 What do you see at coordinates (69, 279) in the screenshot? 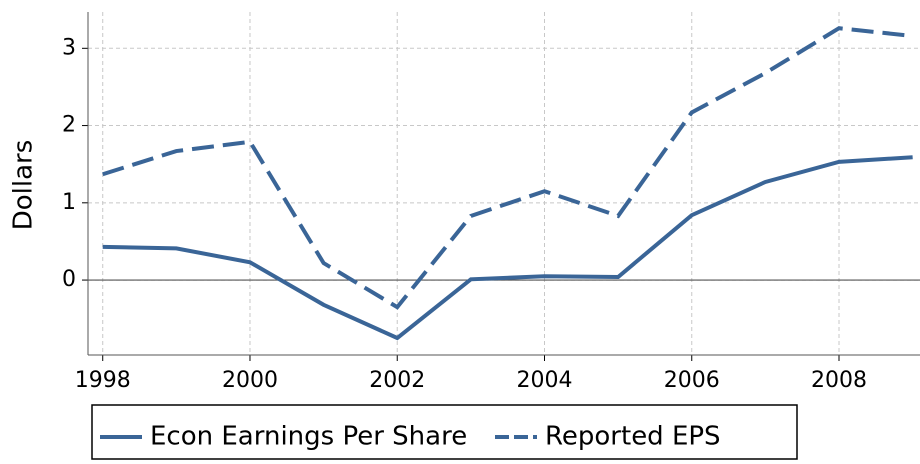
I see `y-tick-label: 0` at bounding box center [69, 279].